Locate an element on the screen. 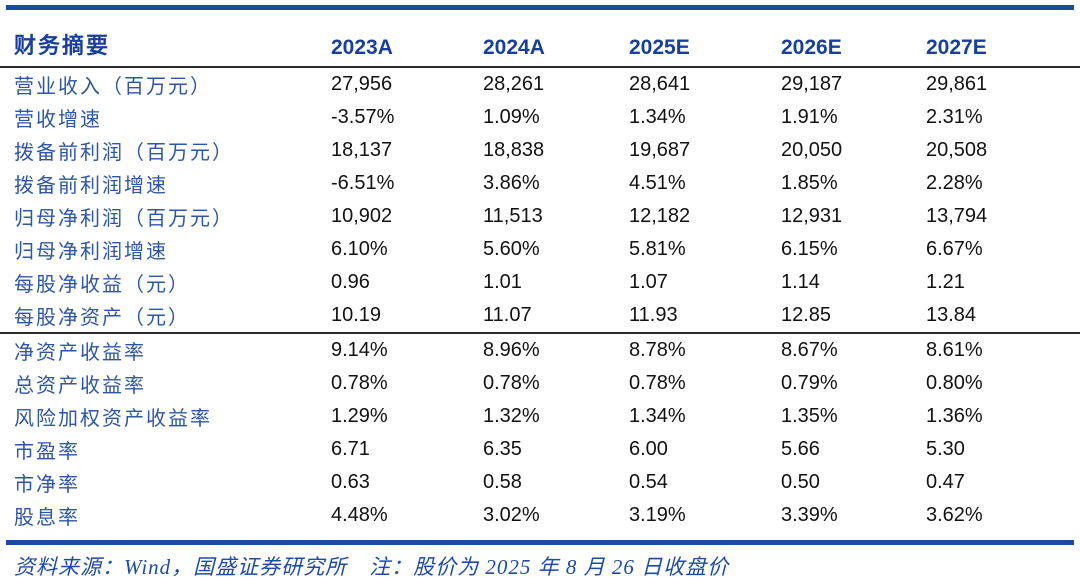 The width and height of the screenshot is (1080, 577). cell-value: 6.15% is located at coordinates (809, 249).